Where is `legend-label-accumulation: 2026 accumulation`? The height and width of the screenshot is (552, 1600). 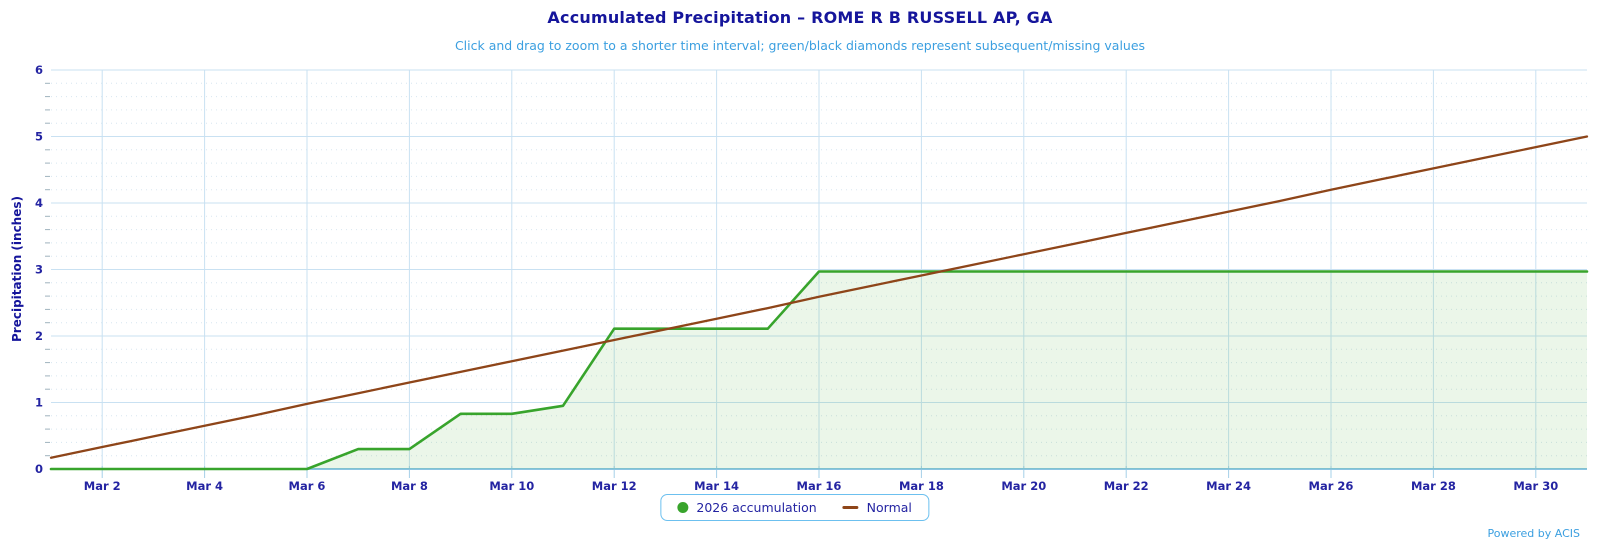
legend-label-accumulation: 2026 accumulation is located at coordinates (756, 507).